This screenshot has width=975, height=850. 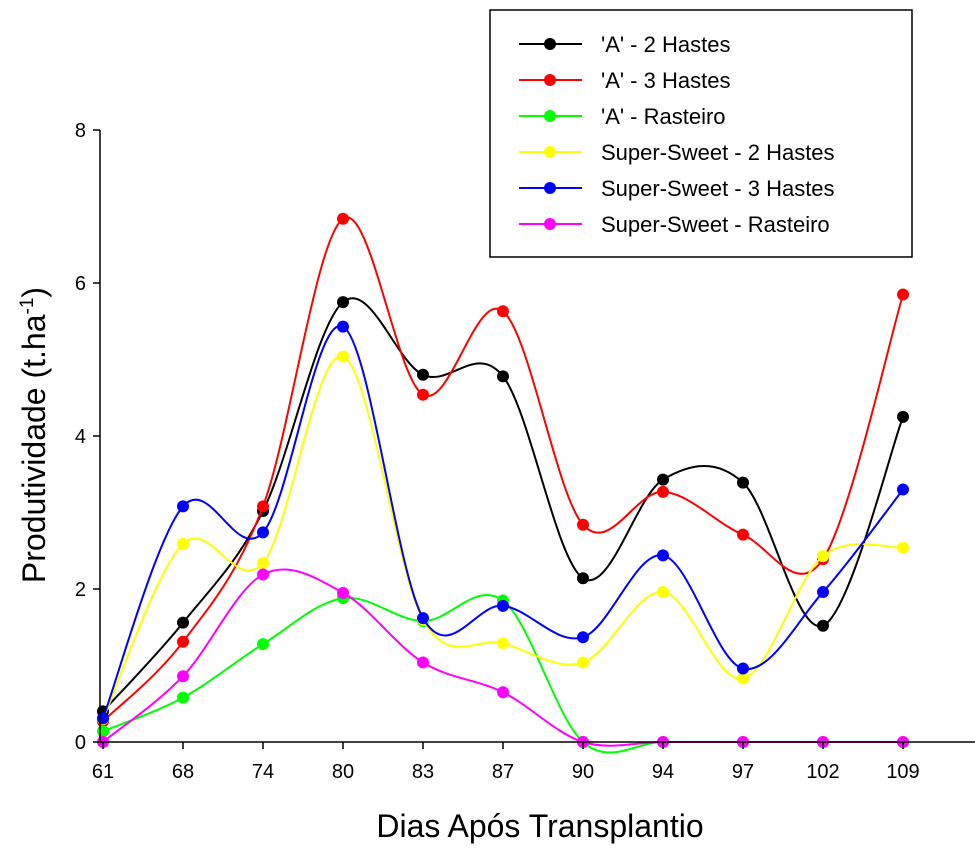 I want to click on legend-label: 'A' - 2 Hastes, so click(x=665, y=44).